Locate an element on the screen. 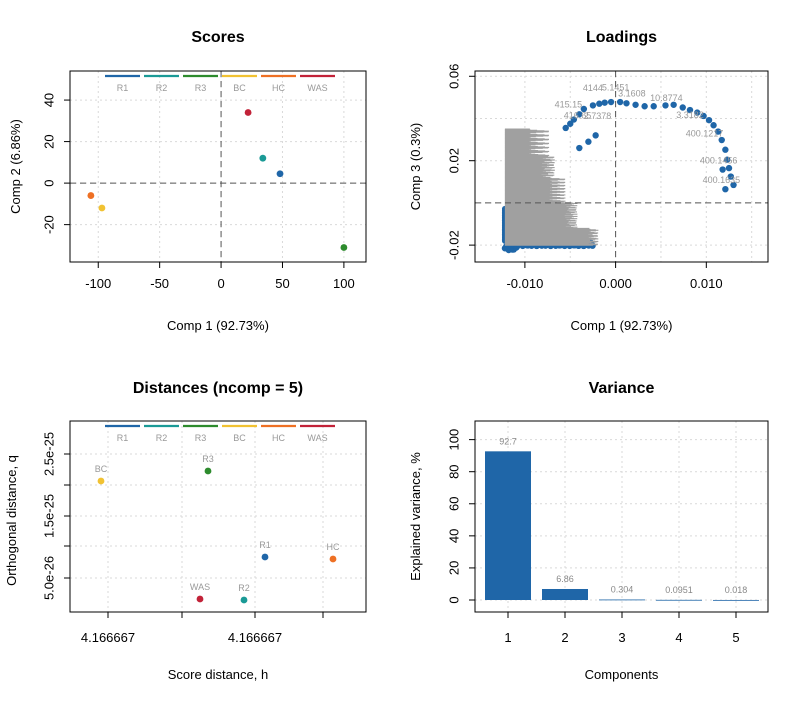  scores-legend-label-hc: HC is located at coordinates (278, 88).